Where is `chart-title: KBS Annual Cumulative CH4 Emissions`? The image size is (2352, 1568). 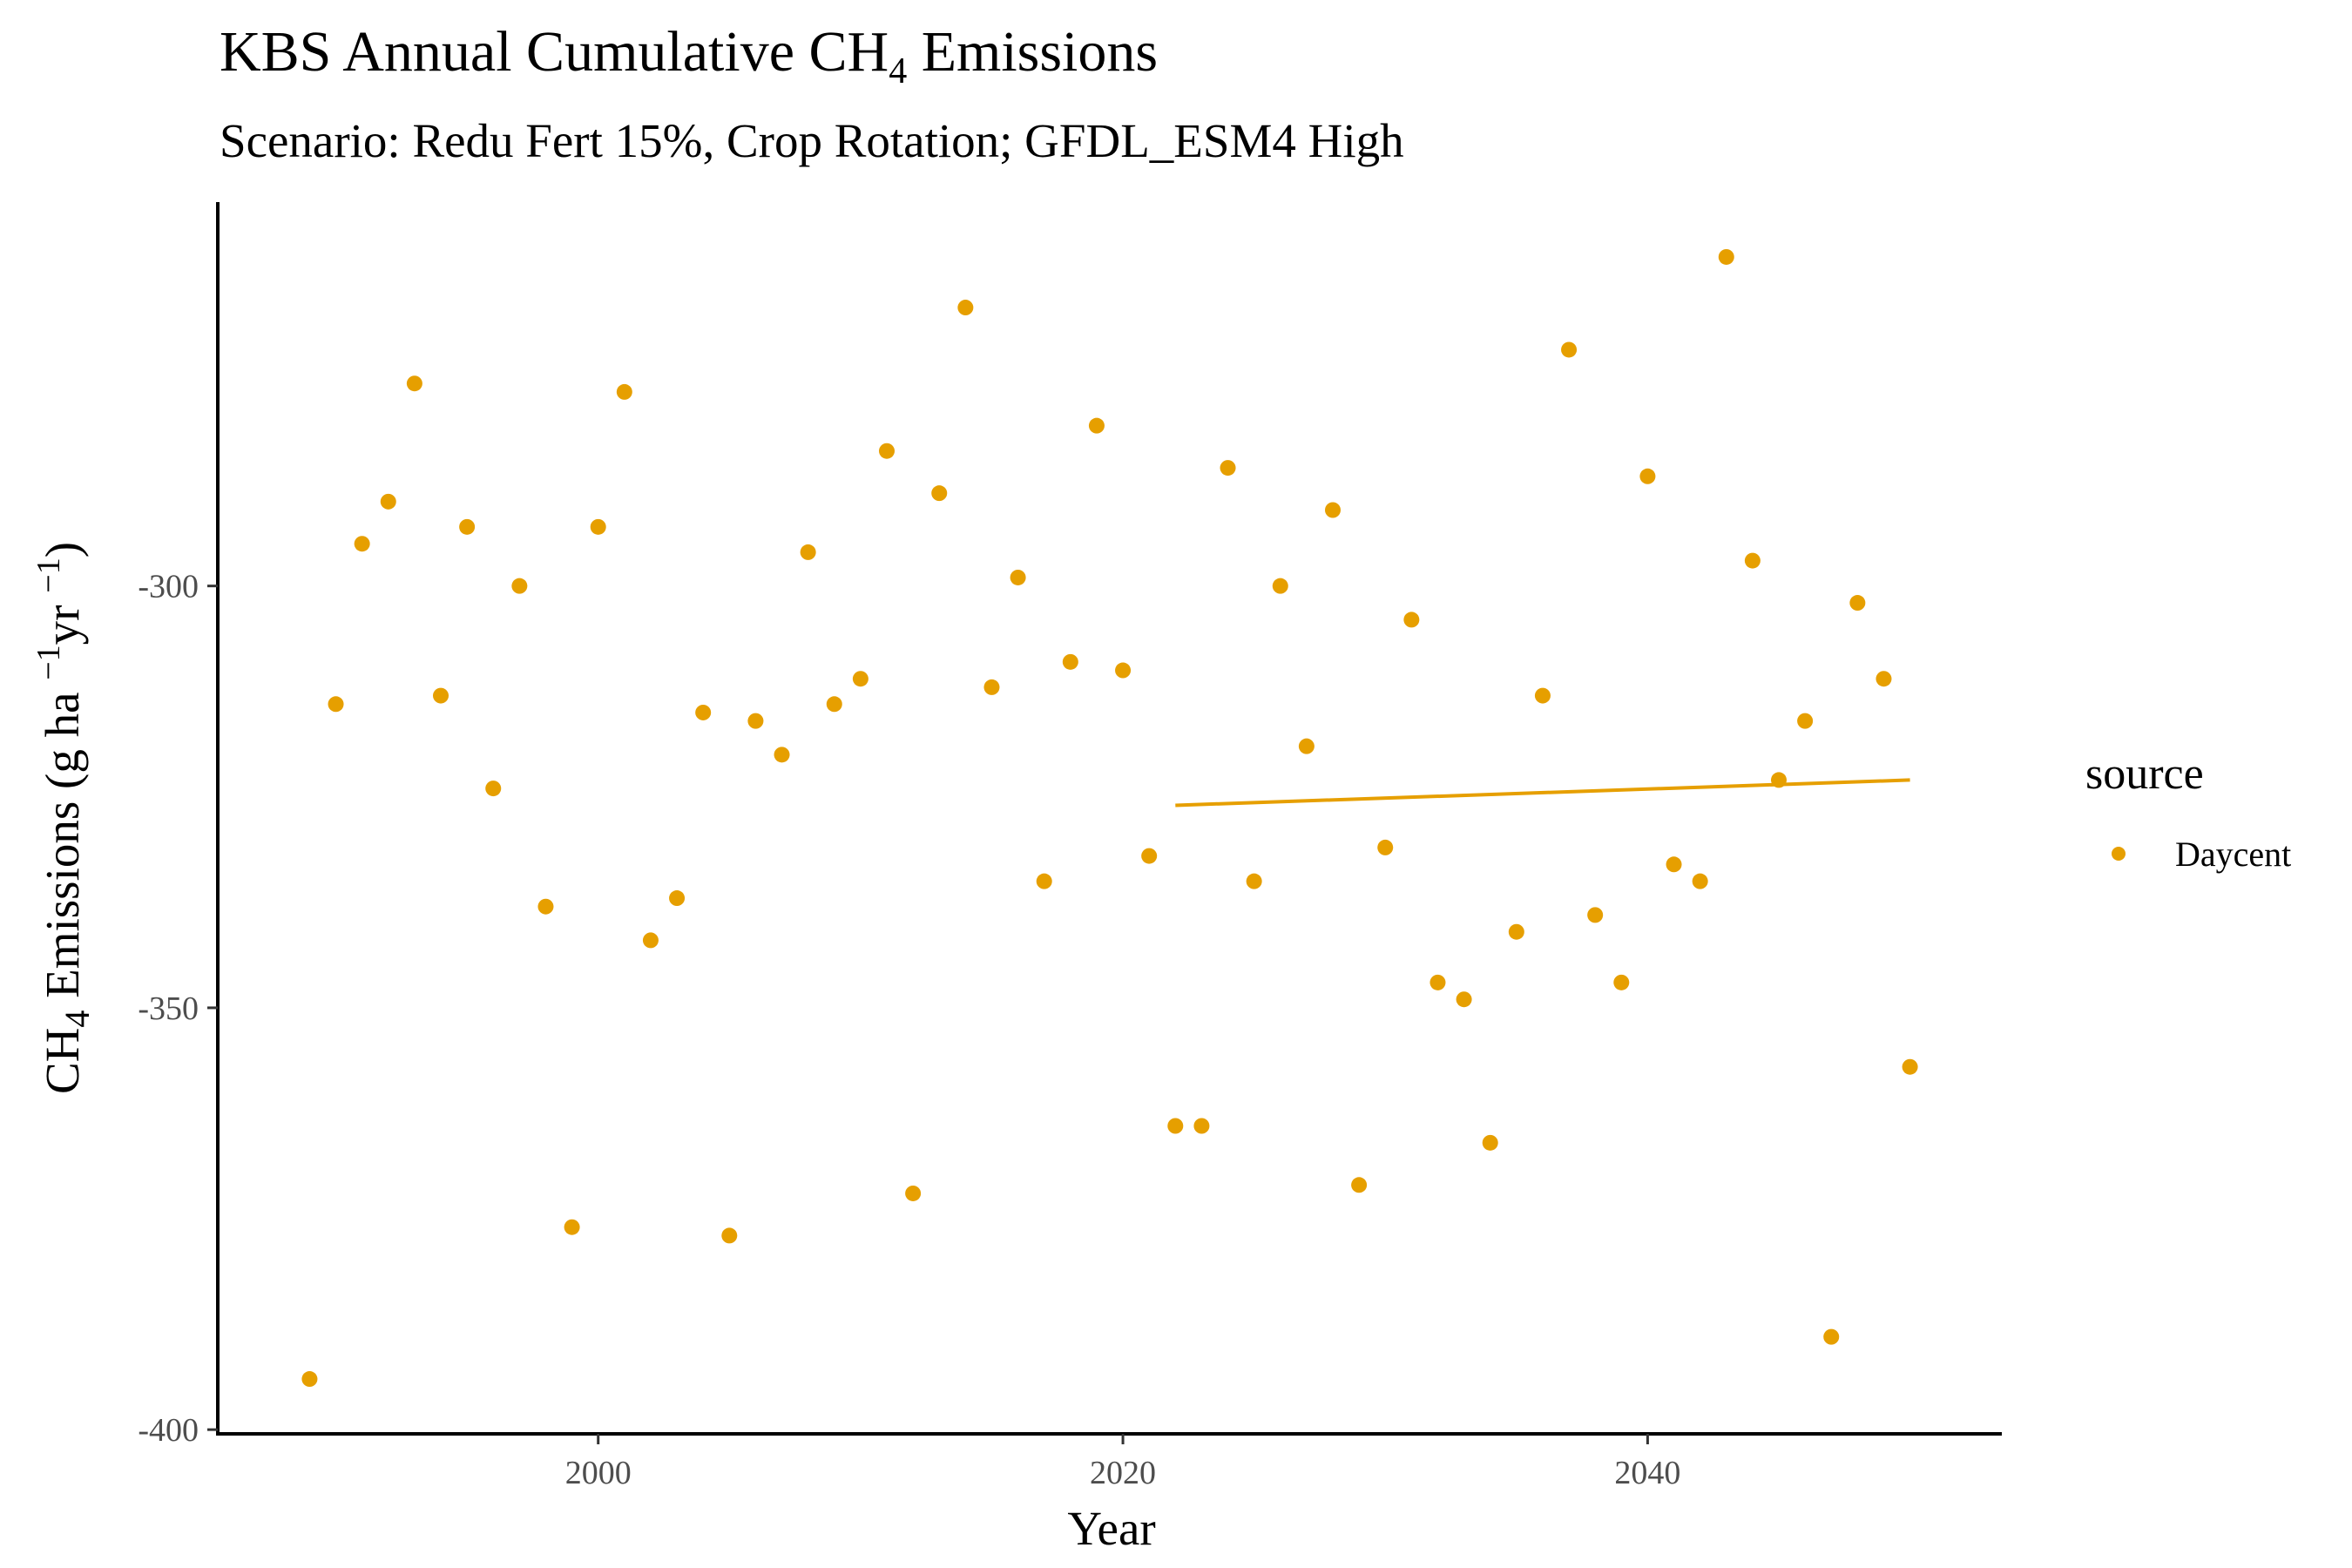
chart-title: KBS Annual Cumulative CH4 Emissions is located at coordinates (689, 56).